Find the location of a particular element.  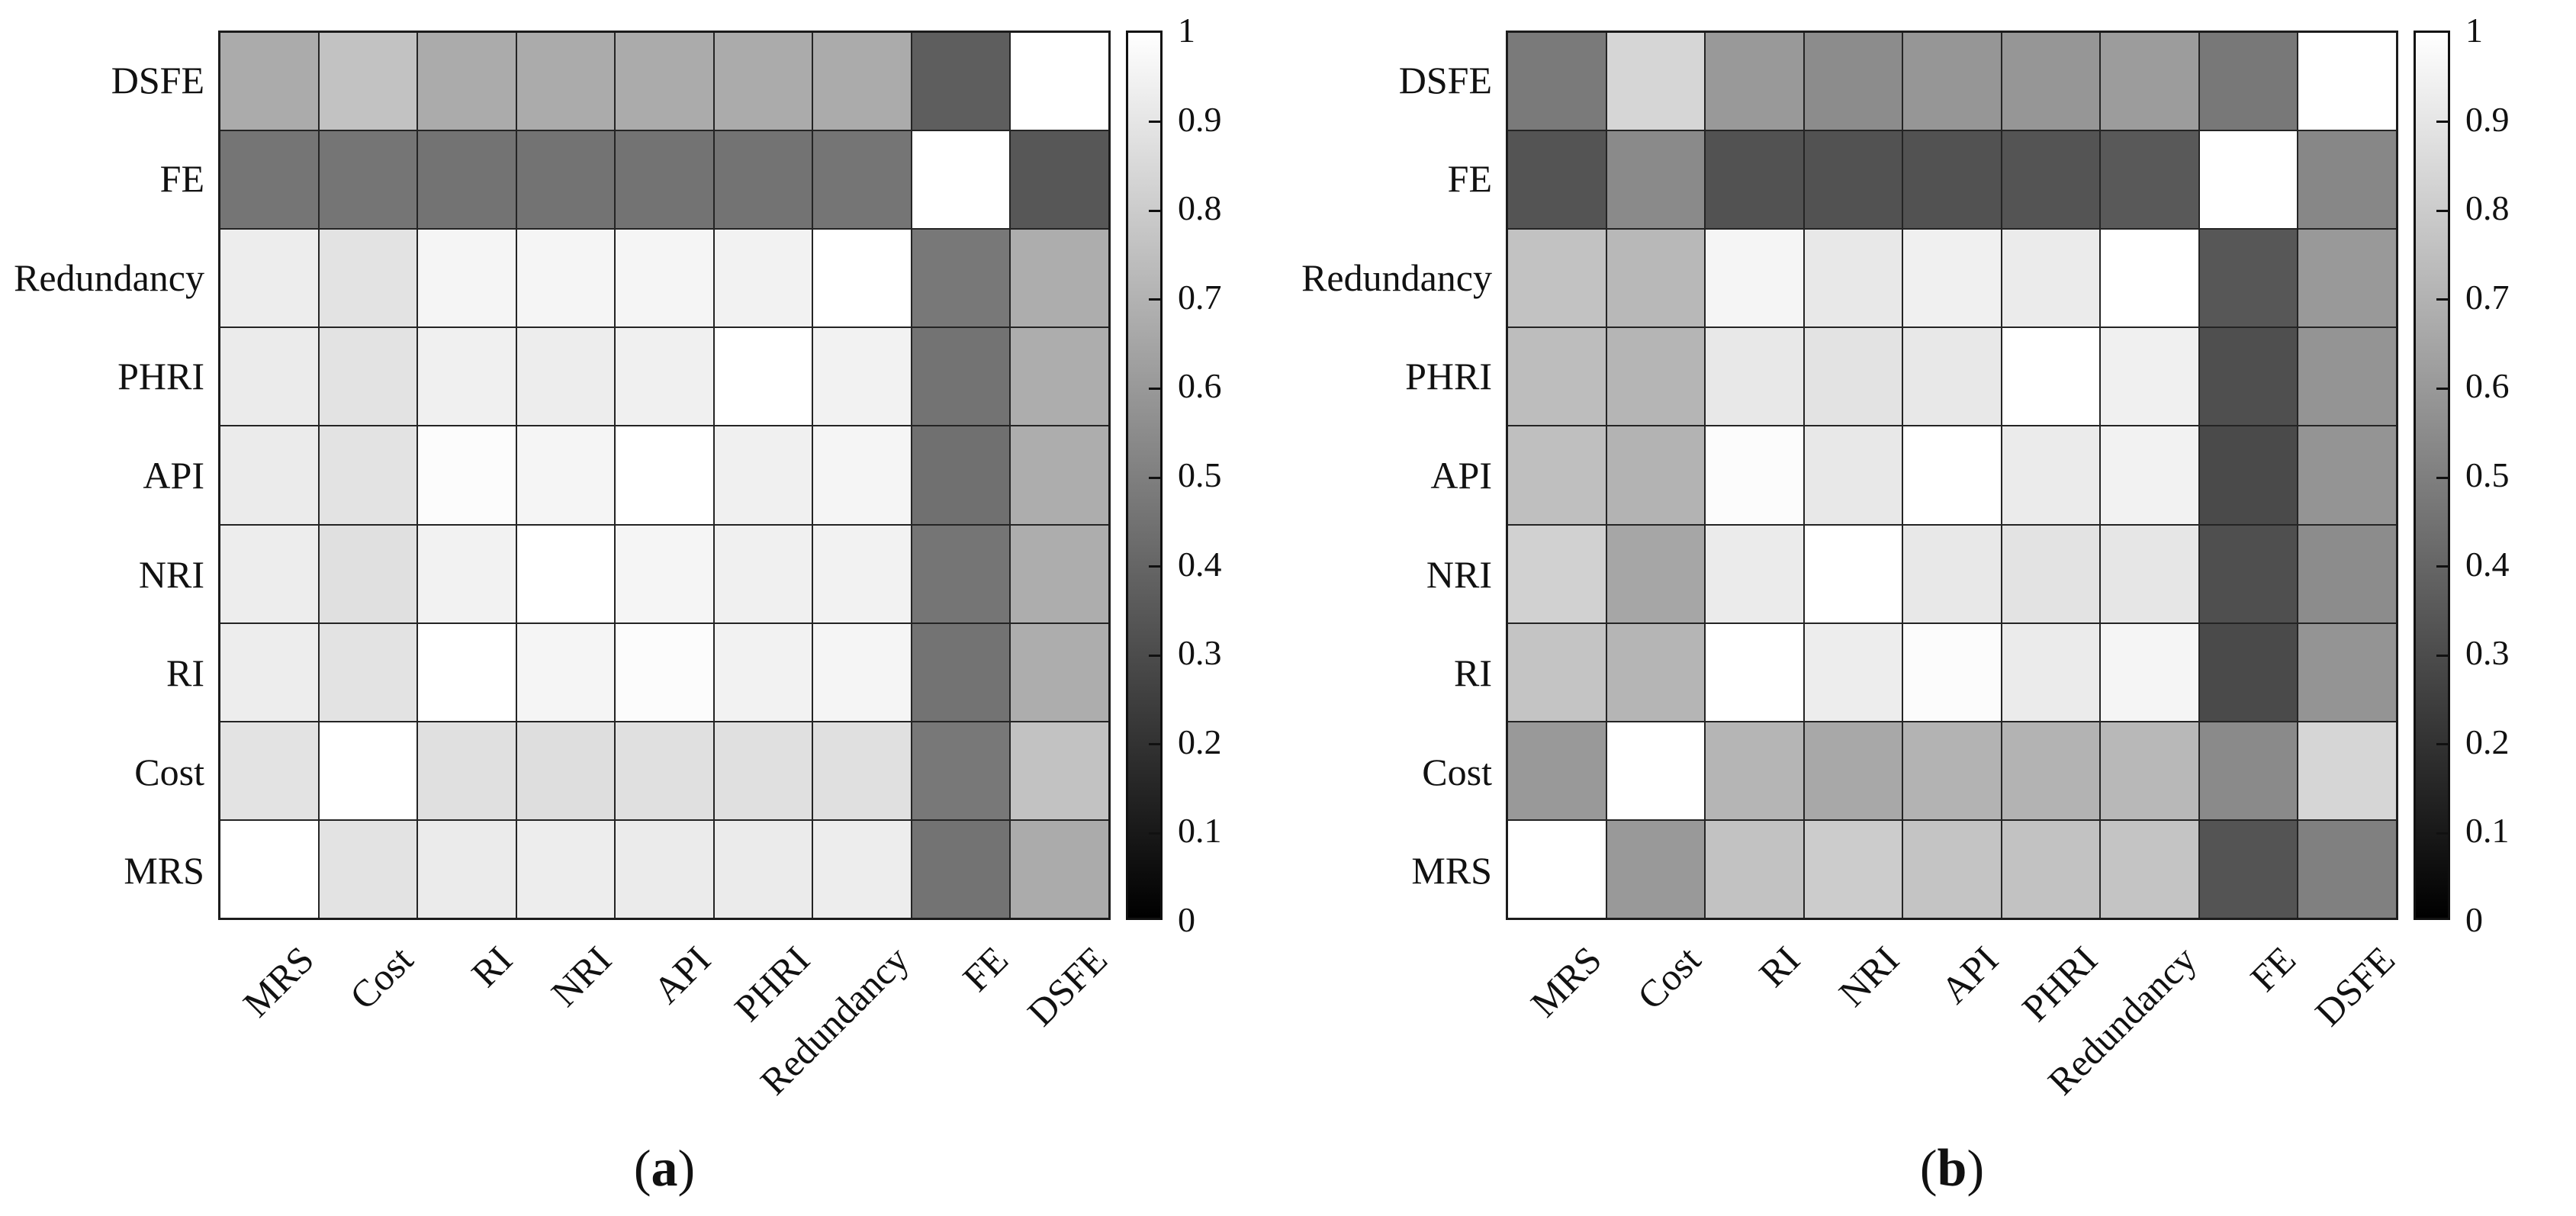

colorbar-tickmark-0.3 is located at coordinates (1154, 655).